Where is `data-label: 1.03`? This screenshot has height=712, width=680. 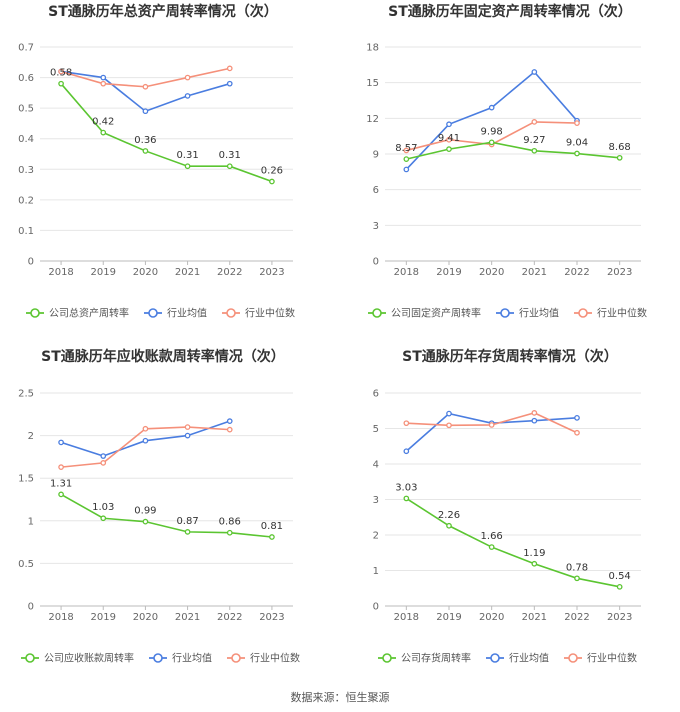 data-label: 1.03 is located at coordinates (103, 507).